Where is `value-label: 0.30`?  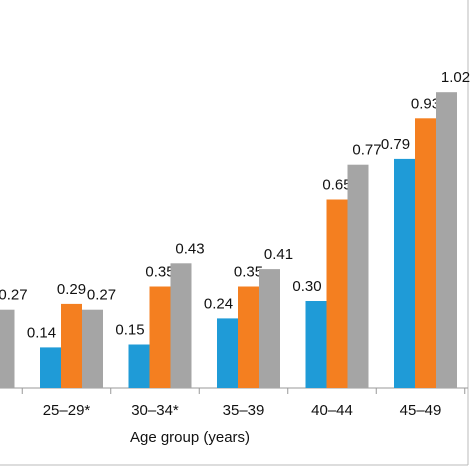 value-label: 0.30 is located at coordinates (306, 286).